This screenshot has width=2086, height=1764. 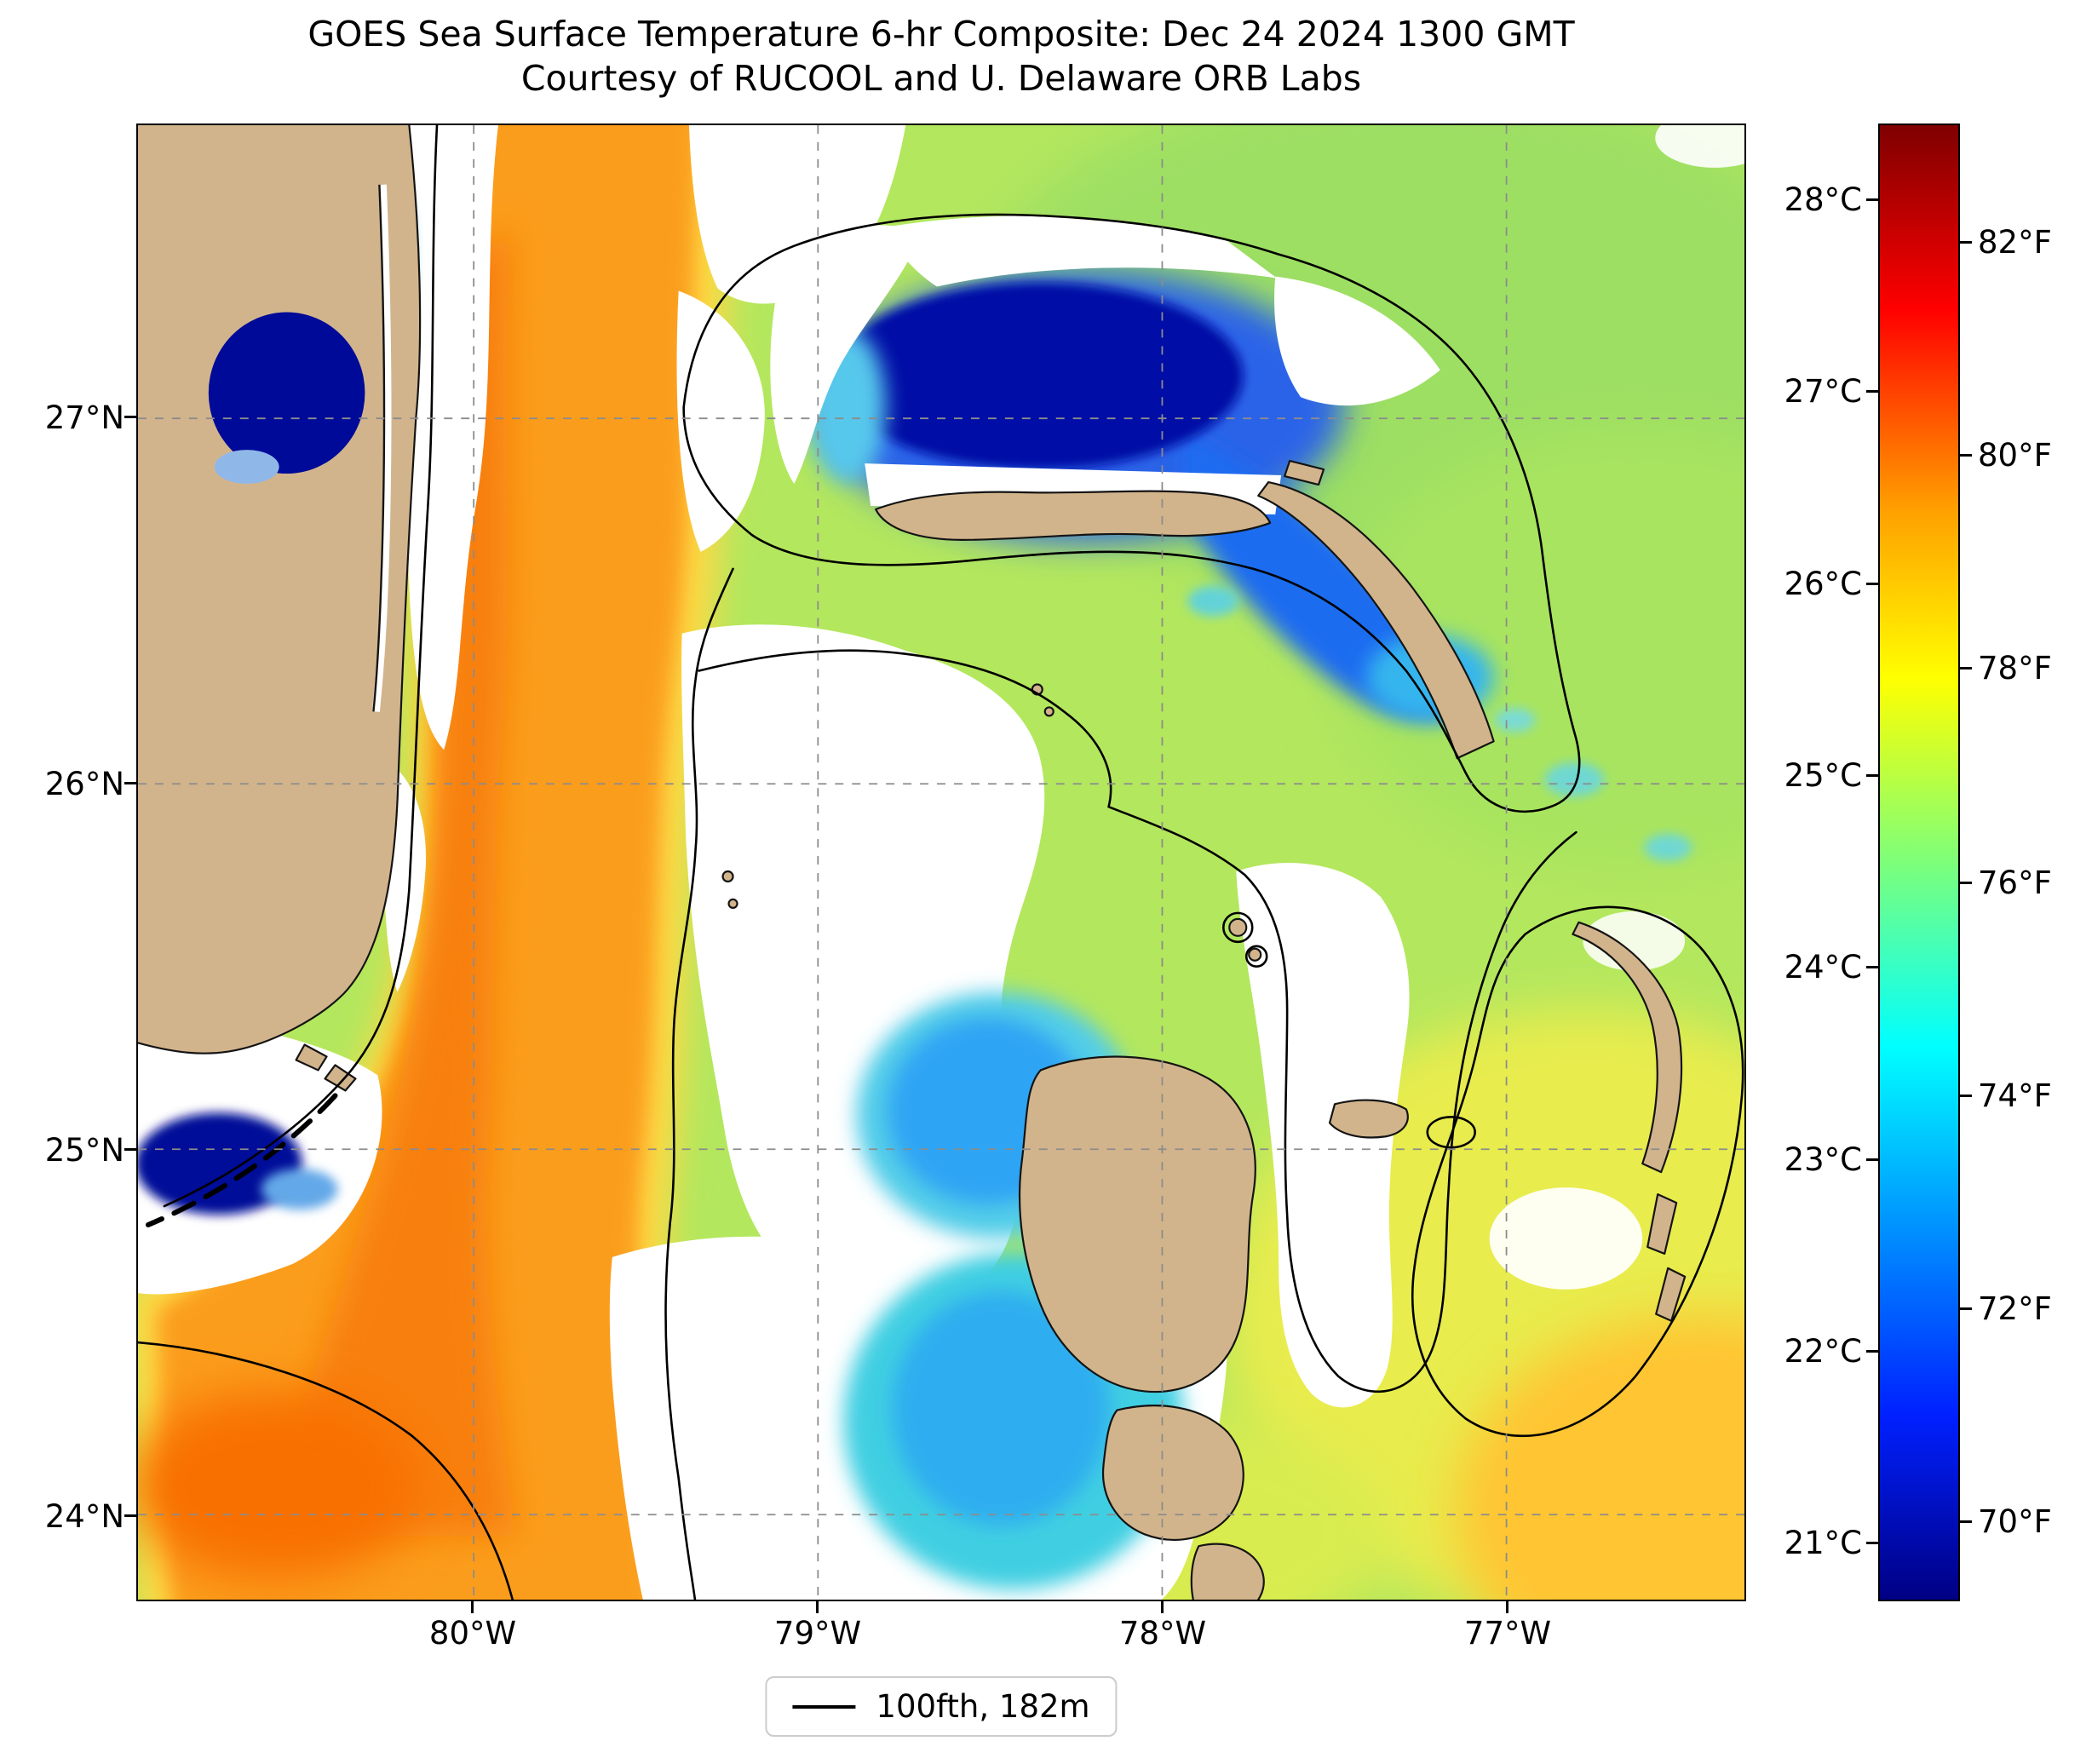 I want to click on florida-lagoon-detail, so click(x=381, y=448).